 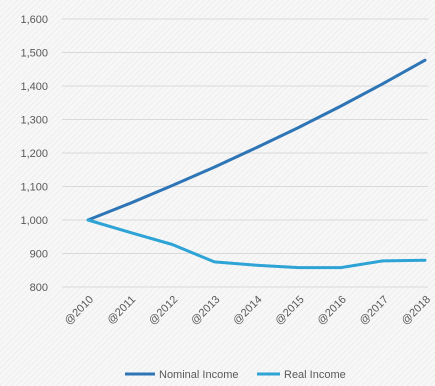 I want to click on y-tick-label: 800, so click(x=39, y=288).